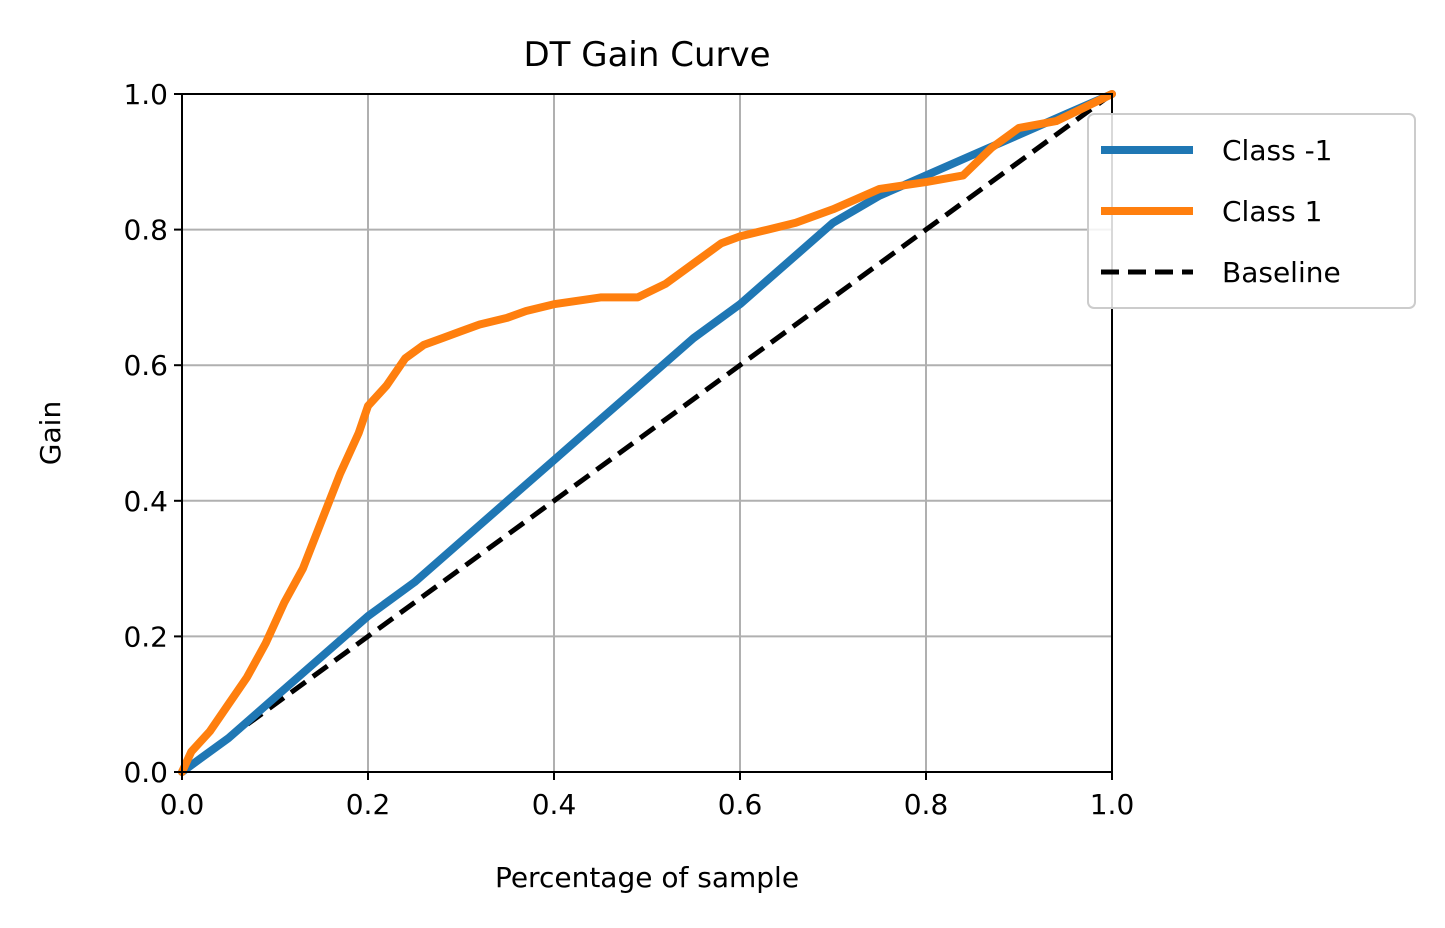 This screenshot has height=928, width=1445. What do you see at coordinates (50, 433) in the screenshot?
I see `y-axis-label: Gain` at bounding box center [50, 433].